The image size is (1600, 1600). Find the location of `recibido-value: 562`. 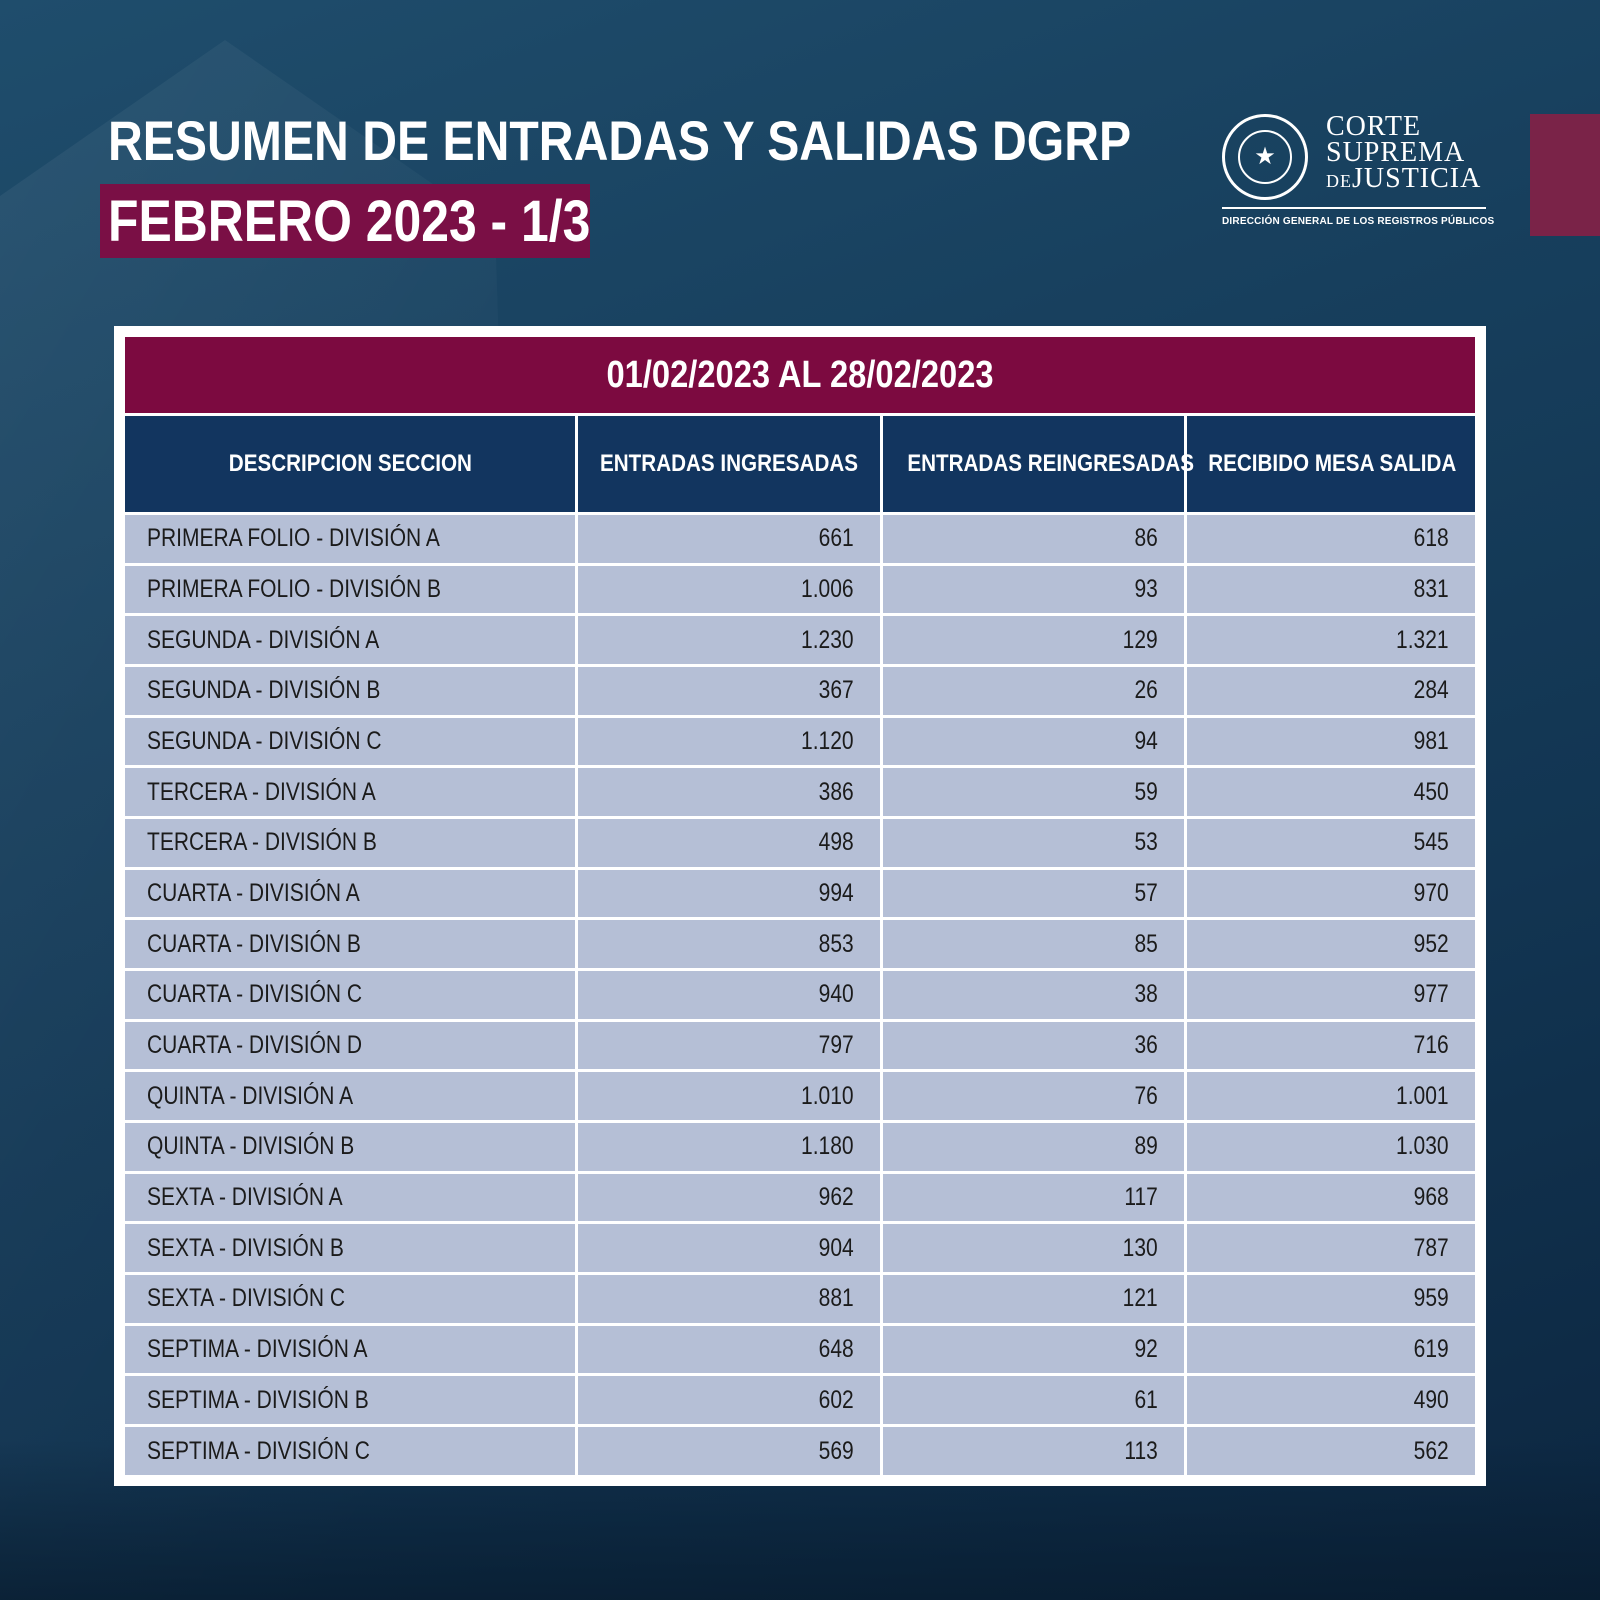

recibido-value: 562 is located at coordinates (1431, 1450).